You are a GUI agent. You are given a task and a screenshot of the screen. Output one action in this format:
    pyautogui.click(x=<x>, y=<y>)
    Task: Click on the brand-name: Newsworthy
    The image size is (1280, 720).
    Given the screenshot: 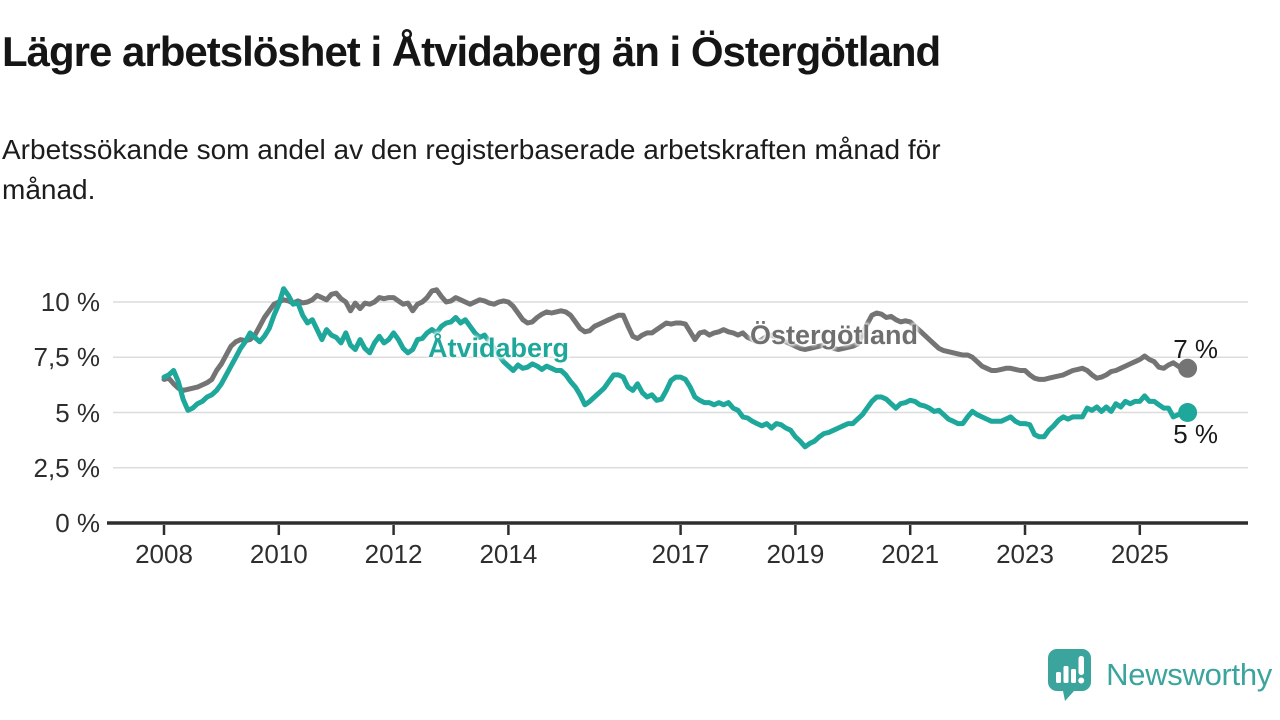 What is the action you would take?
    pyautogui.click(x=1189, y=674)
    